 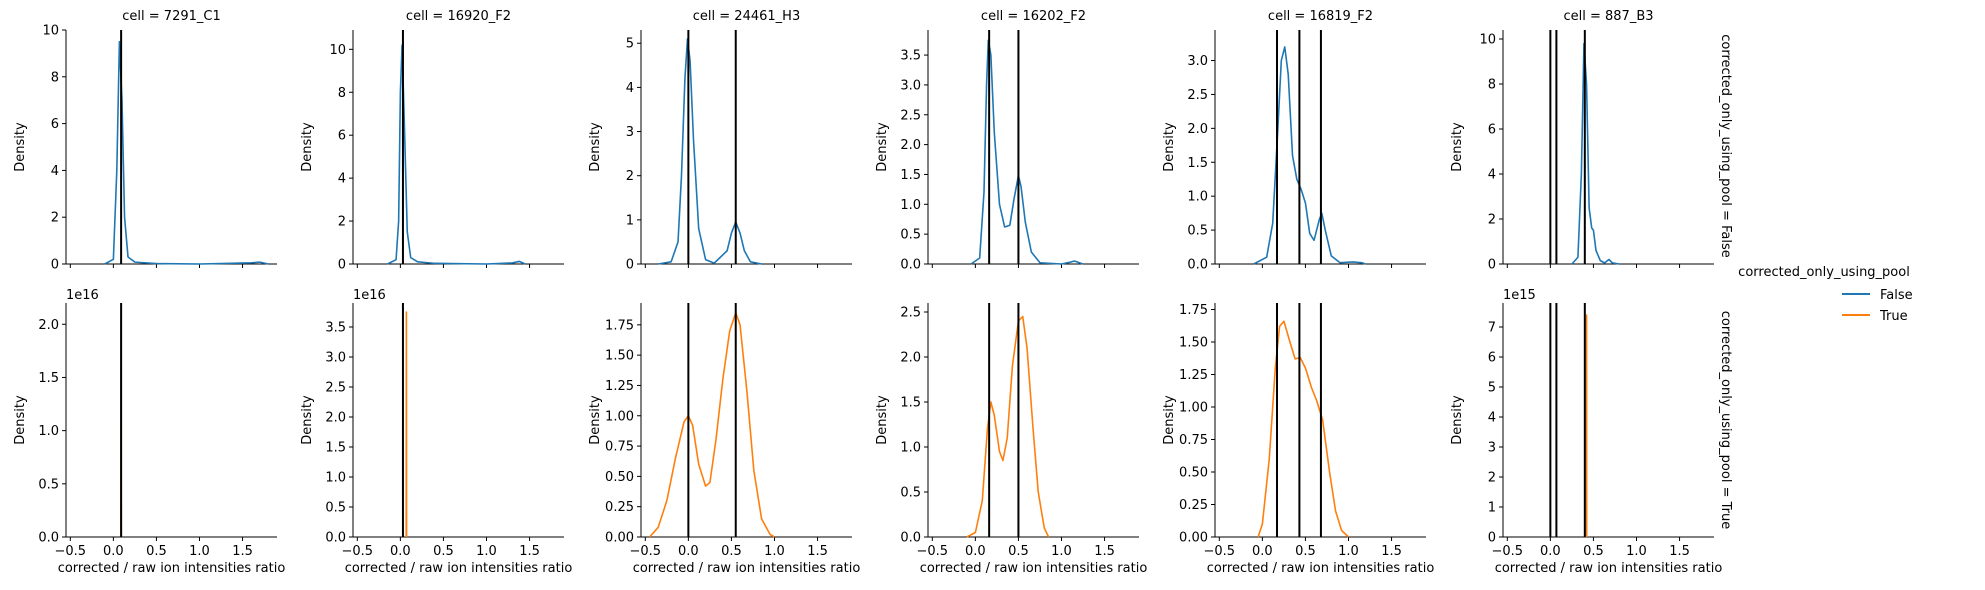 What do you see at coordinates (1033, 16) in the screenshot?
I see `panel-title: cell = 16202_F2` at bounding box center [1033, 16].